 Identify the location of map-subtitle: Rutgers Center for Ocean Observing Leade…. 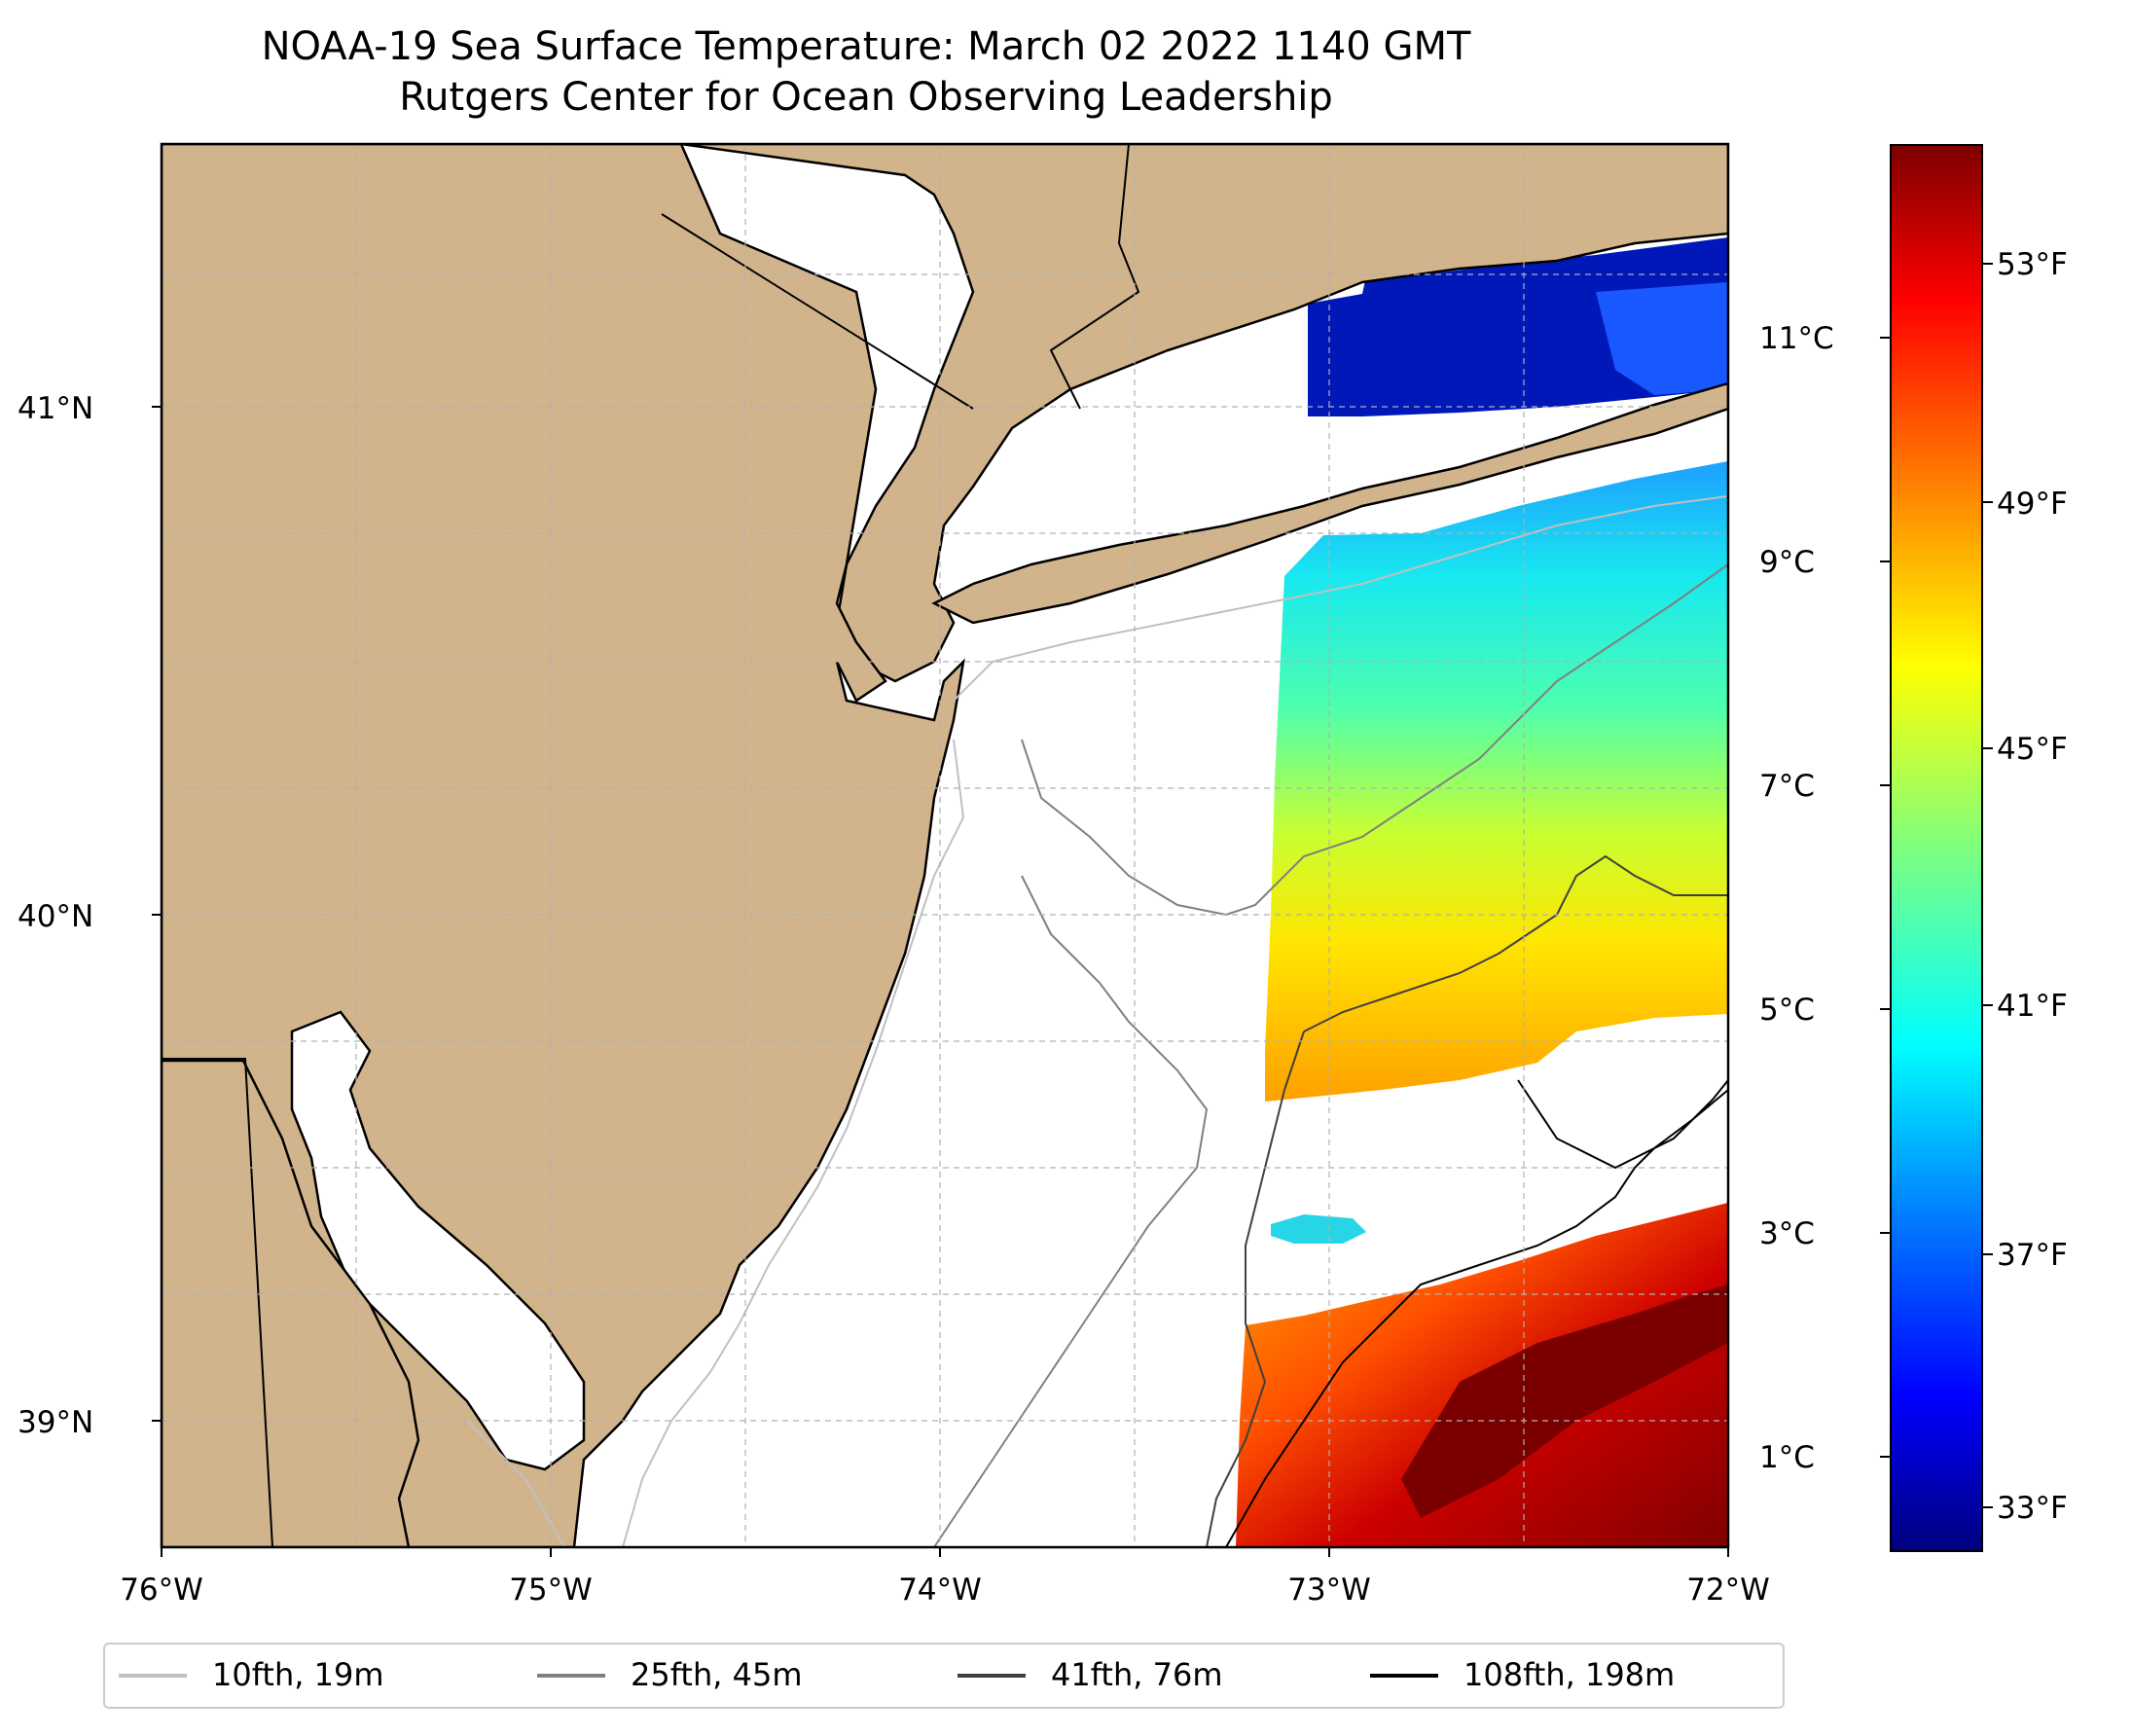
(866, 98).